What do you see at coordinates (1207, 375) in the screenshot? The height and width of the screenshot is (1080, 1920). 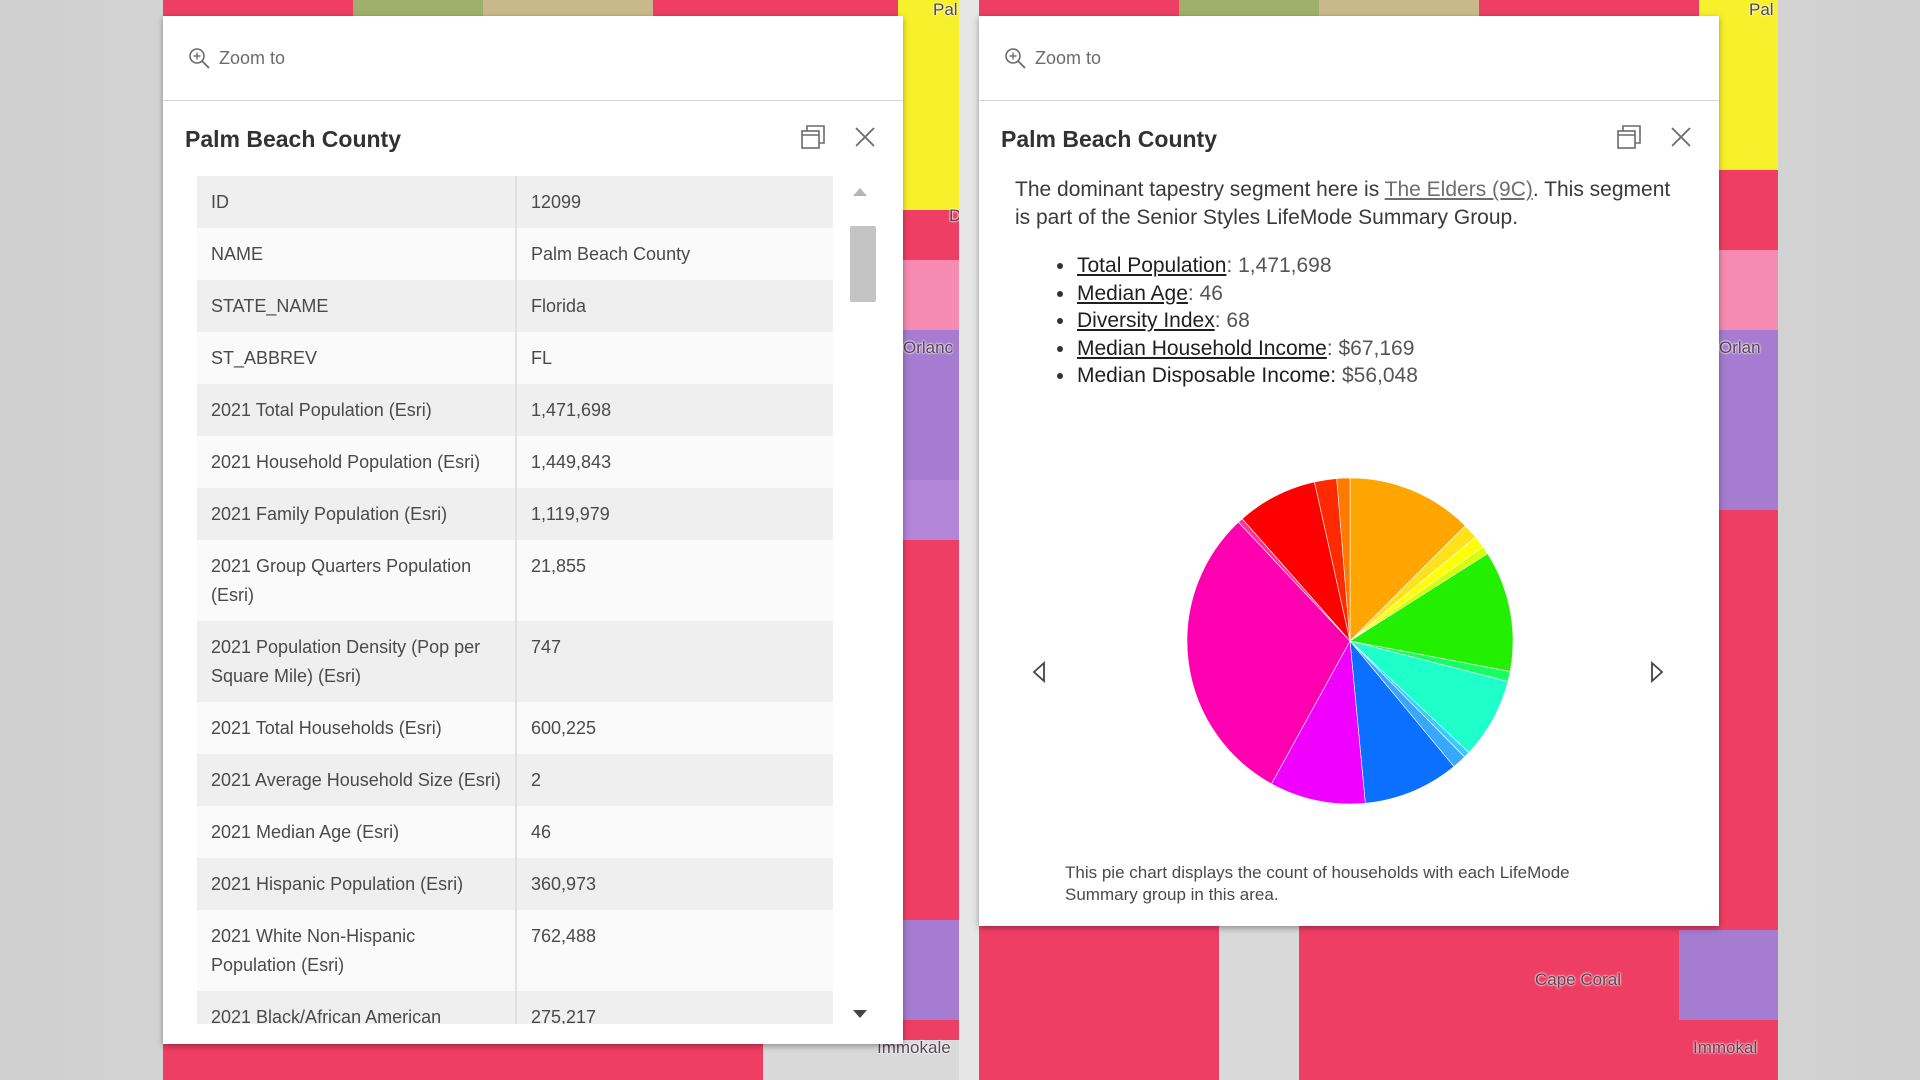 I see `stat-label-median-disposable-income: Median Disposable Income:` at bounding box center [1207, 375].